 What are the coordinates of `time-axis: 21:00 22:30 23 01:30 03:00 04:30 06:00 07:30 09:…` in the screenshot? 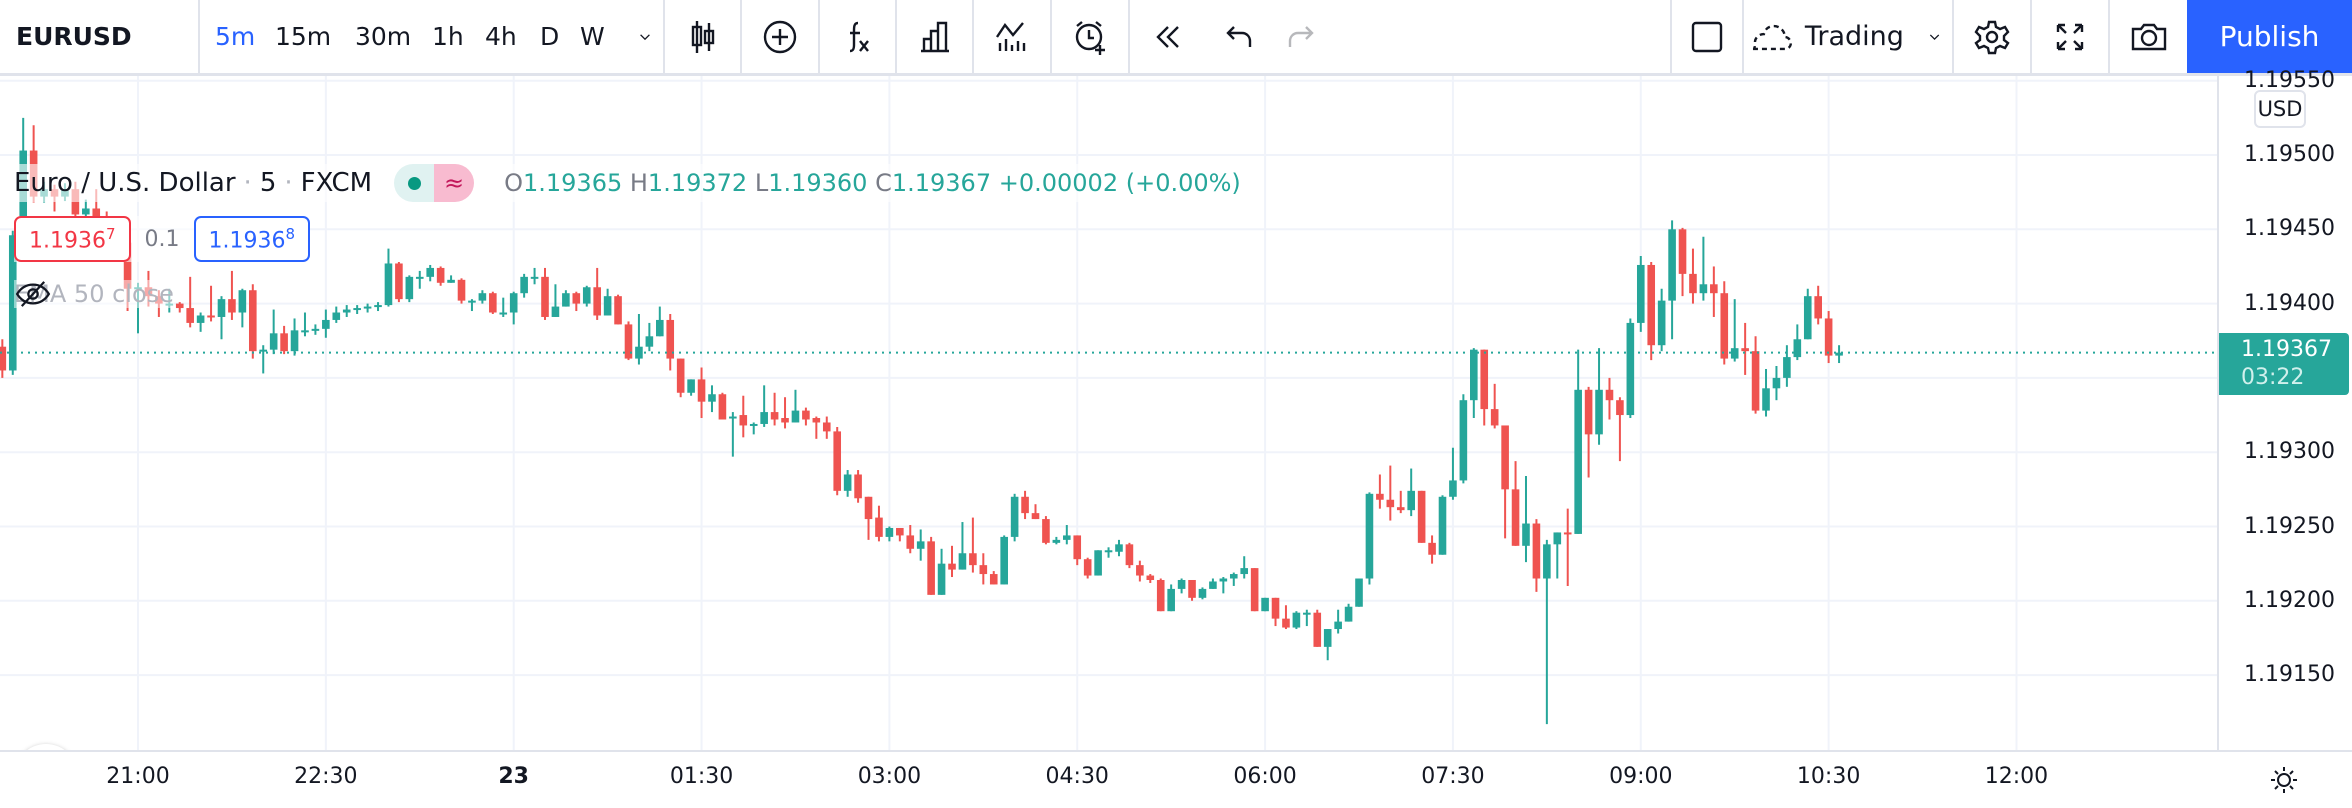 It's located at (1176, 779).